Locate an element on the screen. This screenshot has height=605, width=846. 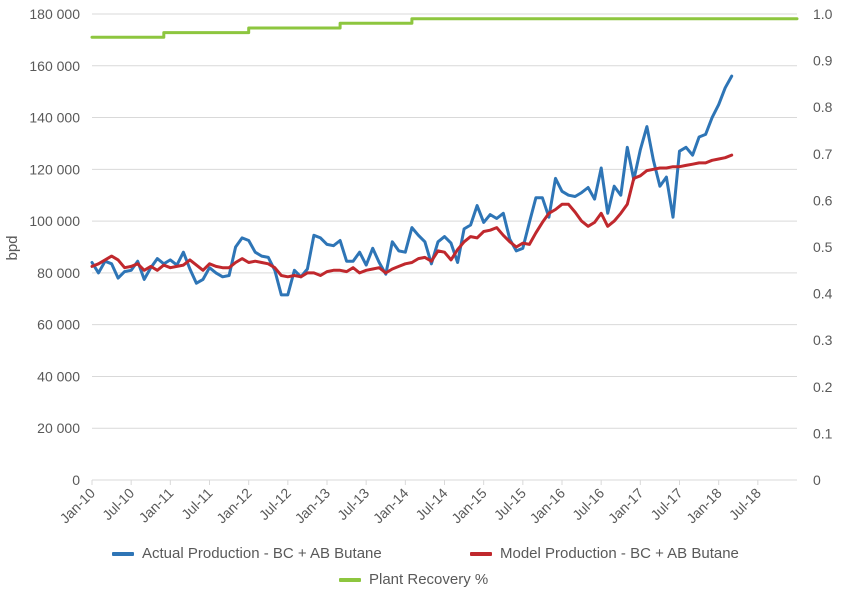
legend-label-model: Model Production - BC + AB Butane is located at coordinates (619, 553).